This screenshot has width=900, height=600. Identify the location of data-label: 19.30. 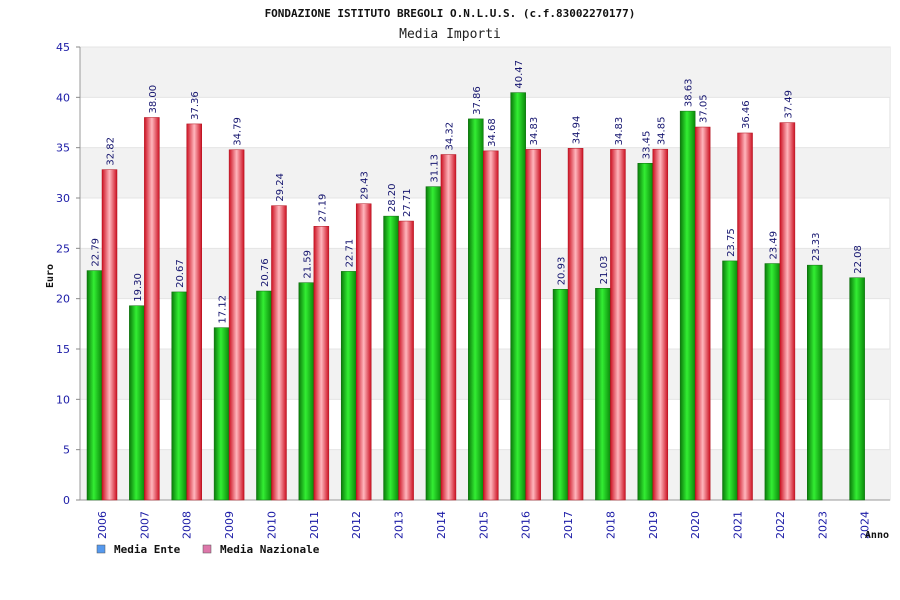
(138, 287).